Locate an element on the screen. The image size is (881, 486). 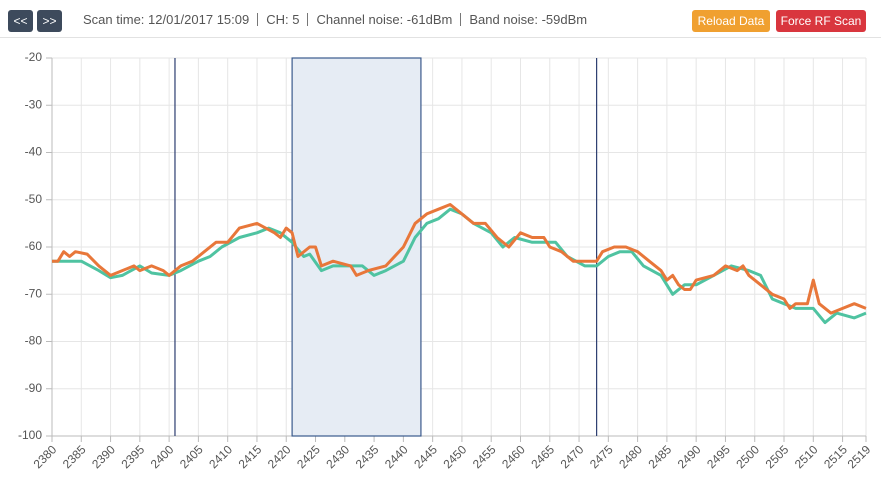
x-tick-label: 2430 is located at coordinates (337, 456).